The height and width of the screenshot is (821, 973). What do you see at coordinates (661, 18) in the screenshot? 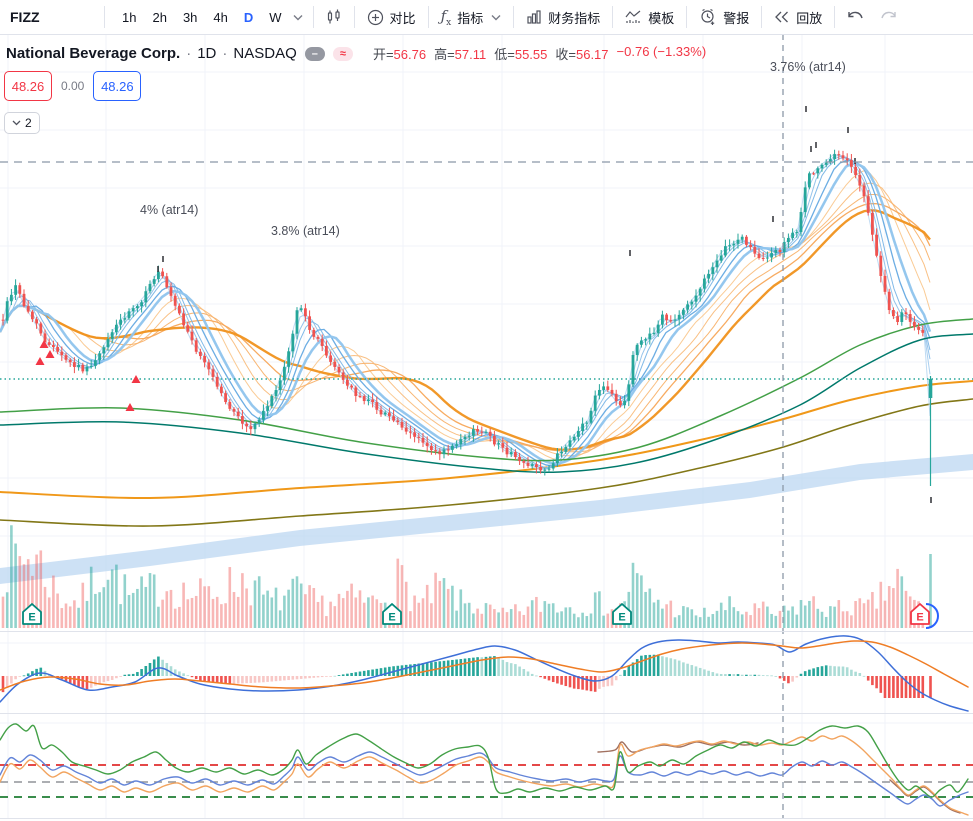
I see `templates-label: 模板` at bounding box center [661, 18].